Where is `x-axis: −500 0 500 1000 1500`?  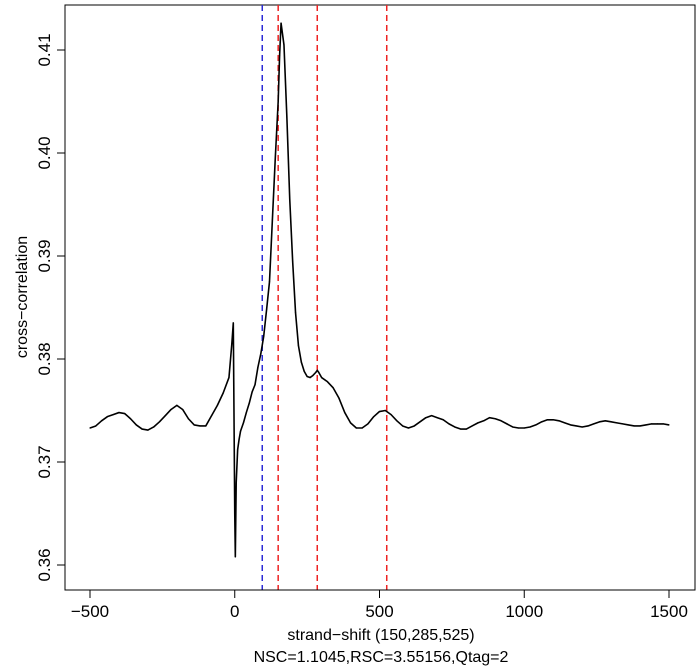 x-axis: −500 0 500 1000 1500 is located at coordinates (379, 605).